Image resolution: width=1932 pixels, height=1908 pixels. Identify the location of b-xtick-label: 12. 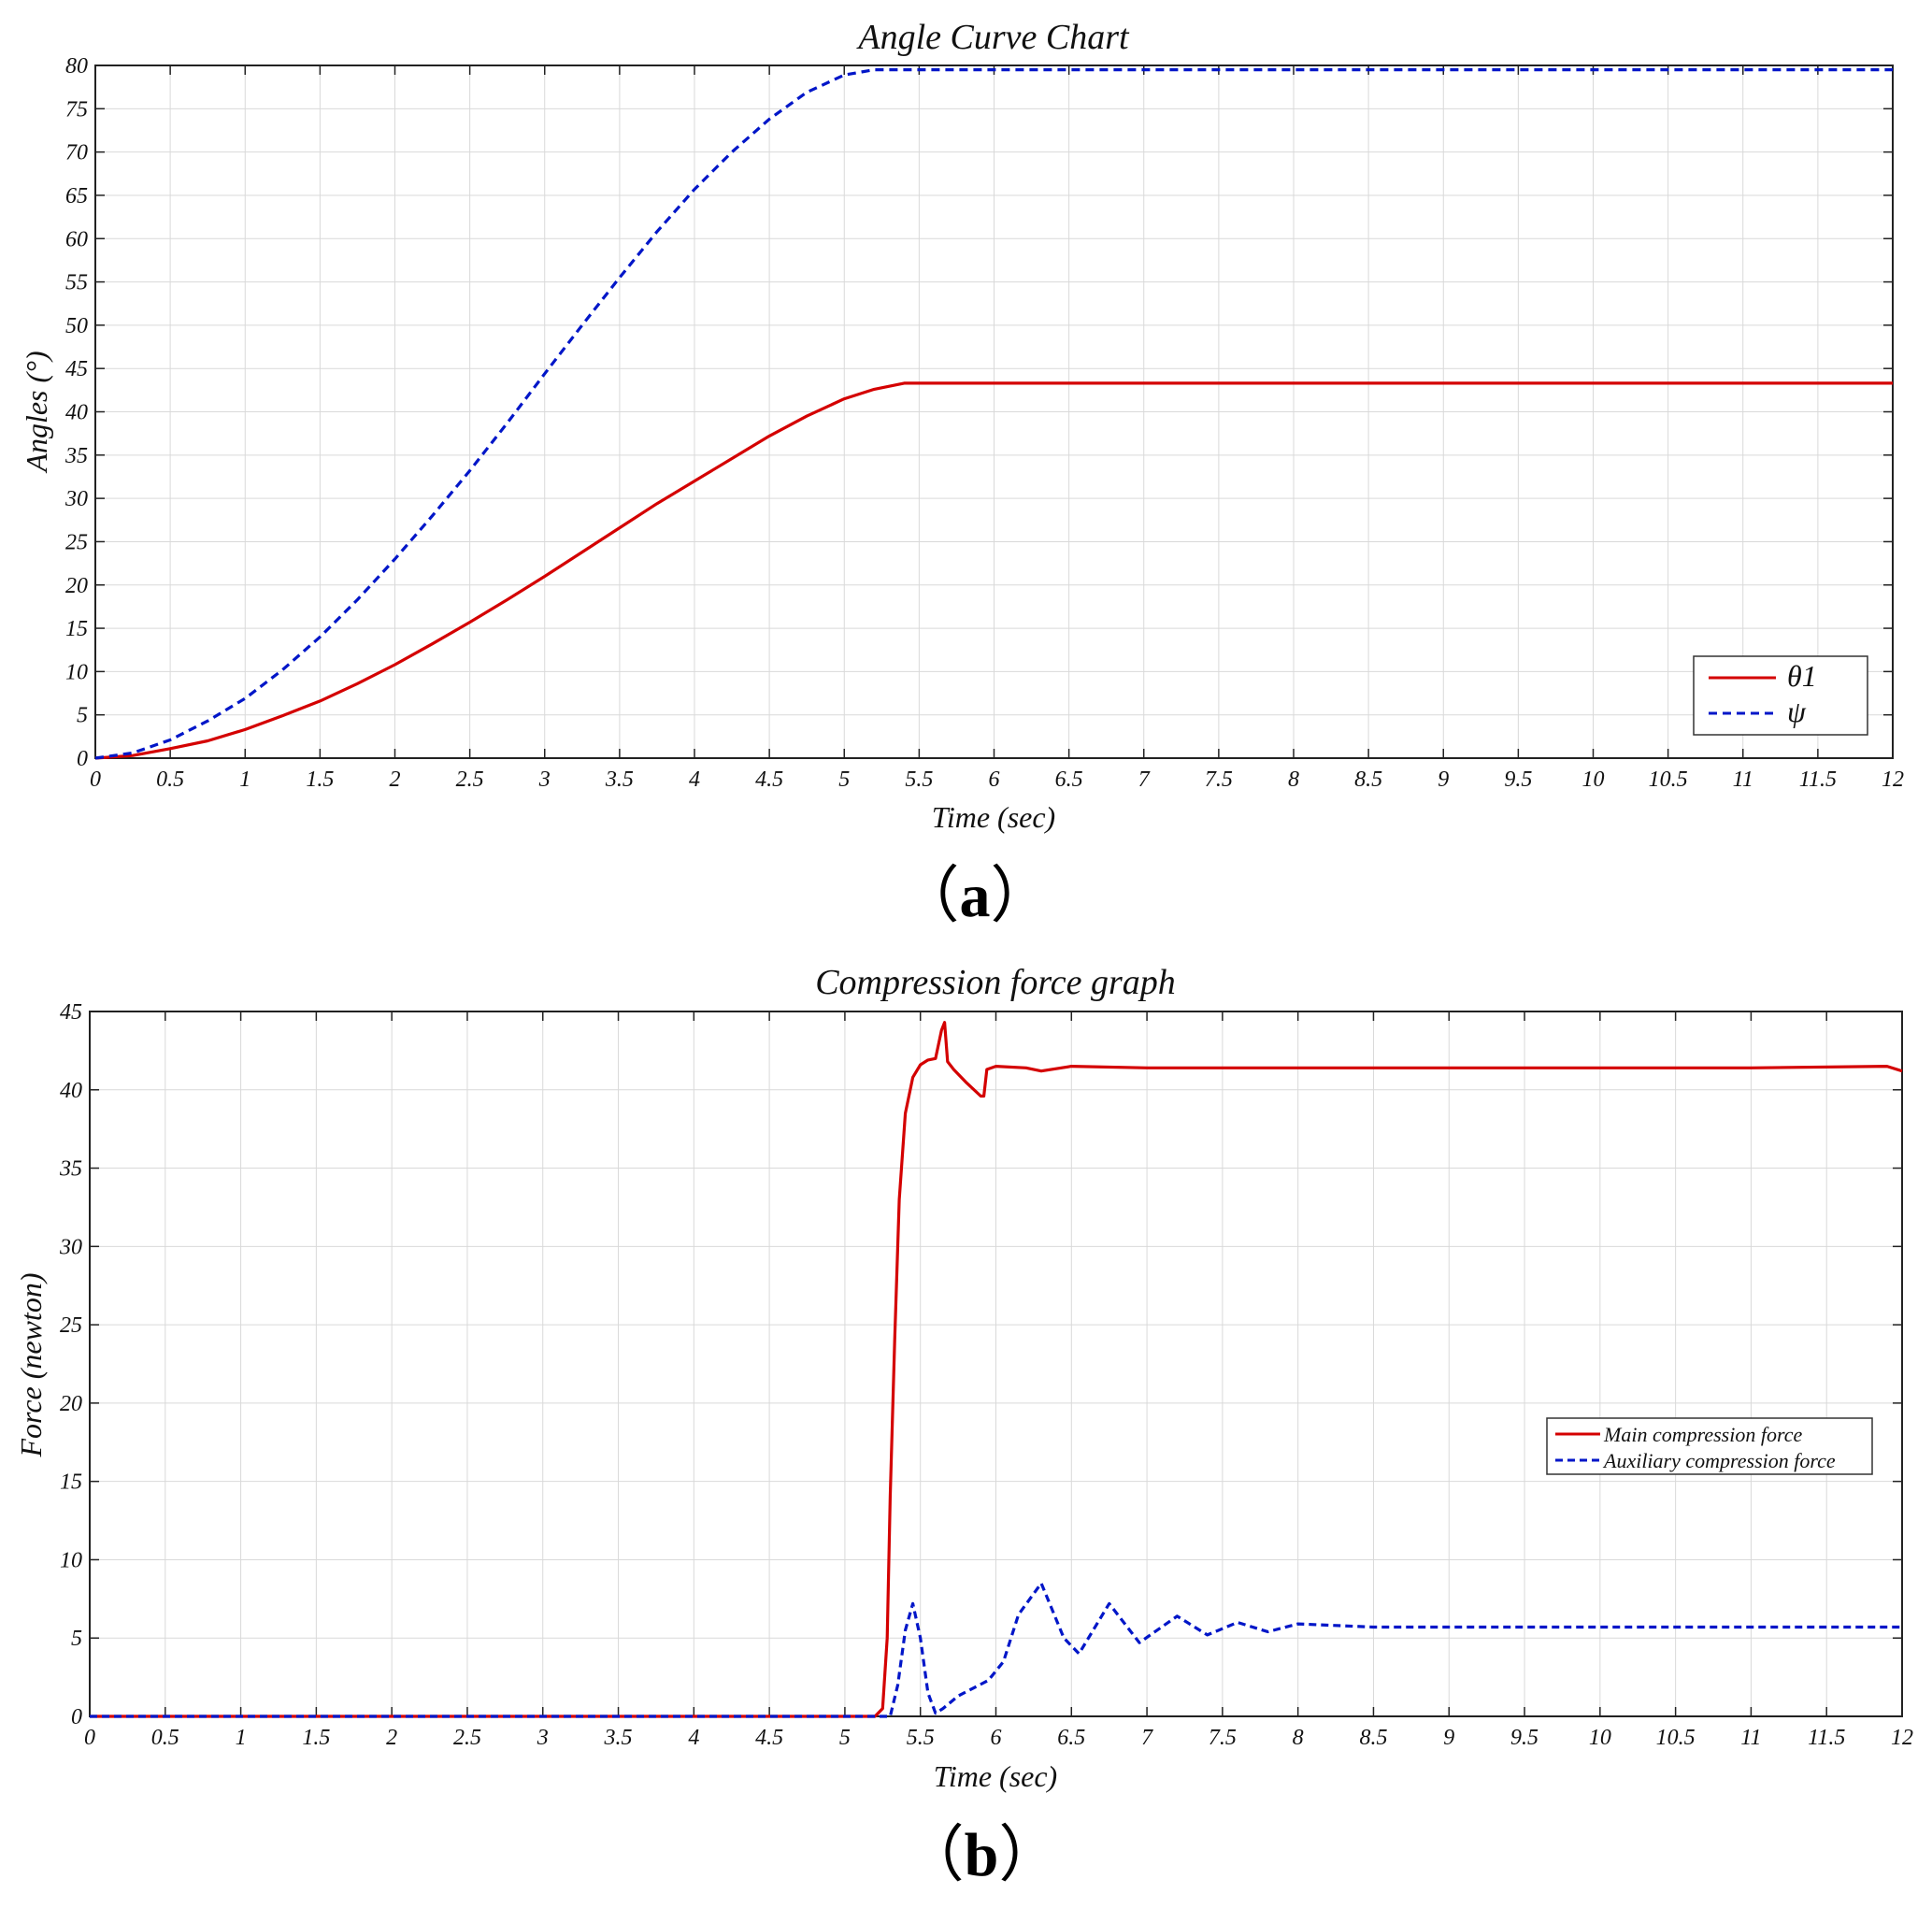
(1902, 1738).